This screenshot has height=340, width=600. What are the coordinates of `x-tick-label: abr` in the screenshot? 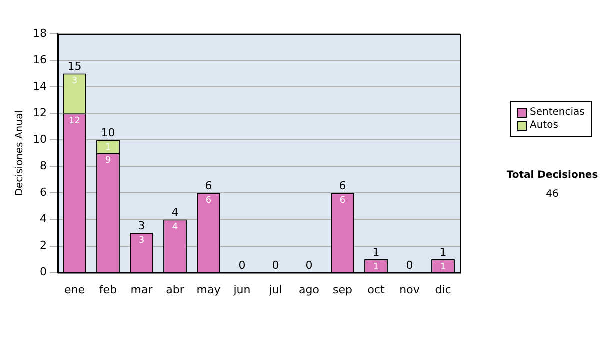 It's located at (175, 289).